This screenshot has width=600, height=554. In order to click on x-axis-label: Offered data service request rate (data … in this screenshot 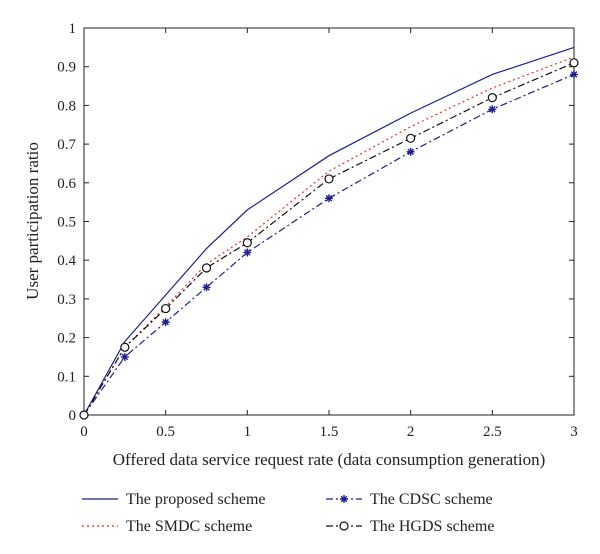, I will do `click(329, 459)`.